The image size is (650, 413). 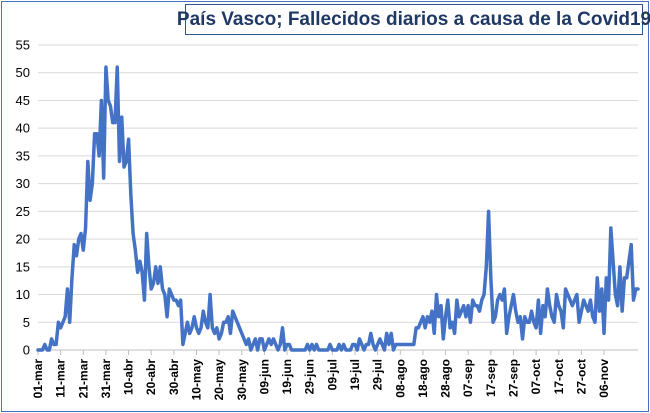 I want to click on x-tick-label: 10-may, so click(x=196, y=380).